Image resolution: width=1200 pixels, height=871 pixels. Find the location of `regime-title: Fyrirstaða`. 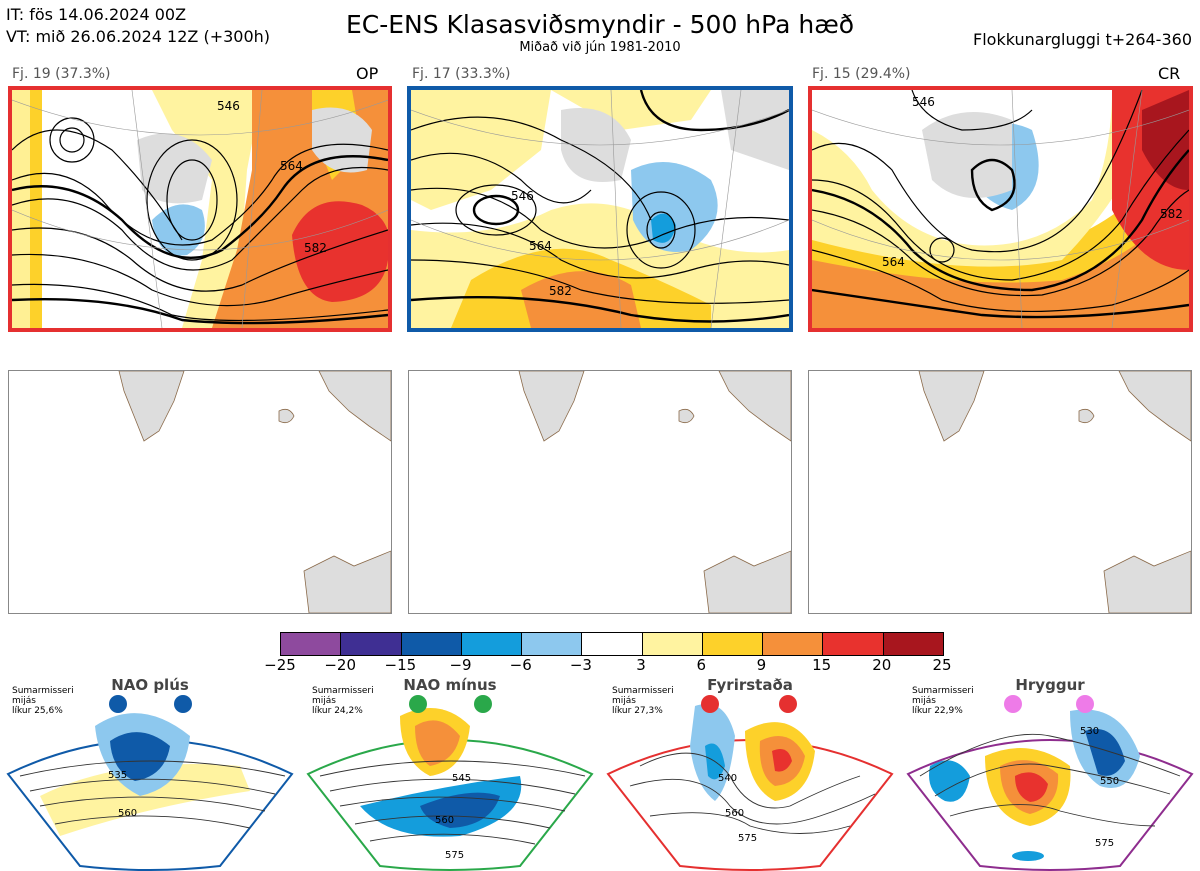

regime-title: Fyrirstaða is located at coordinates (750, 685).